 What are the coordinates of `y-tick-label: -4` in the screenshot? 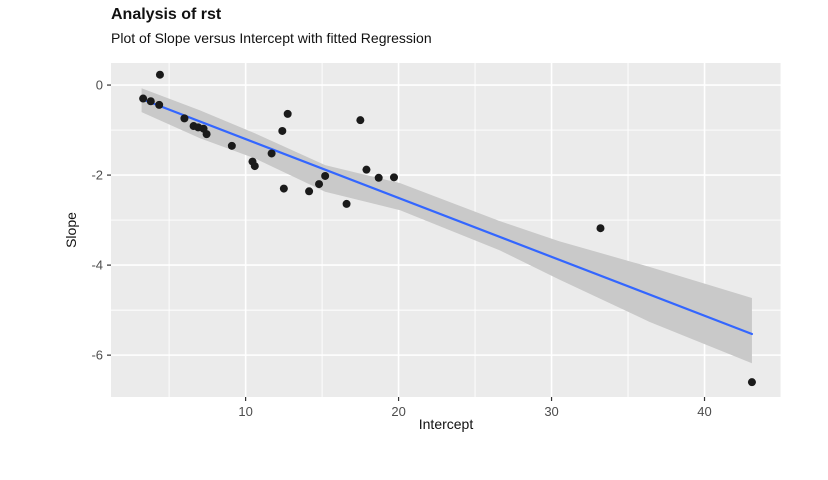 It's located at (97, 265).